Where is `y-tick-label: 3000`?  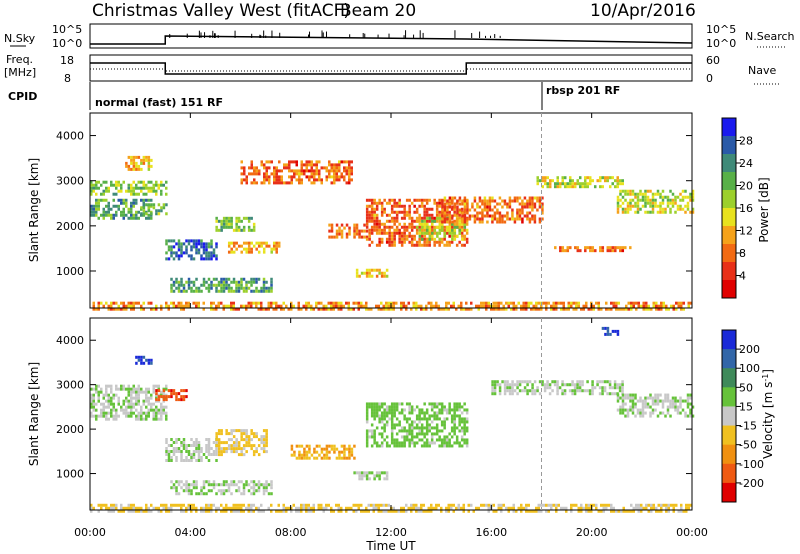 y-tick-label: 3000 is located at coordinates (70, 181).